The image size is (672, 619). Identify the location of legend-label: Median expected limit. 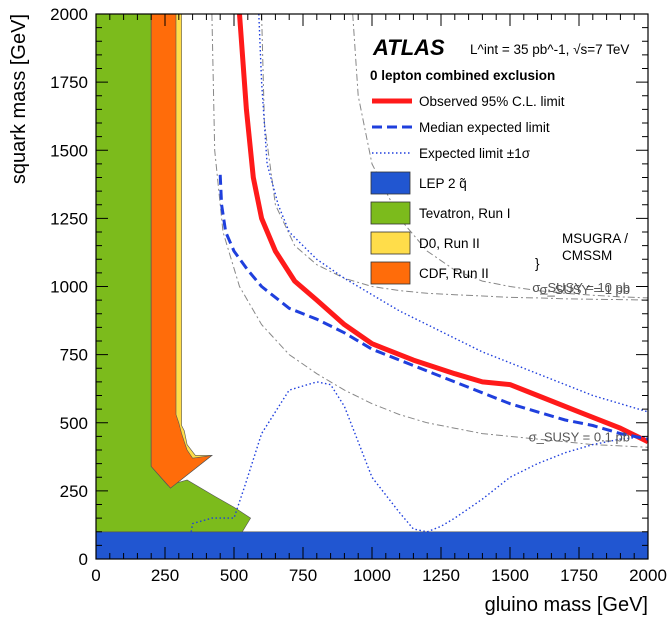
(484, 127).